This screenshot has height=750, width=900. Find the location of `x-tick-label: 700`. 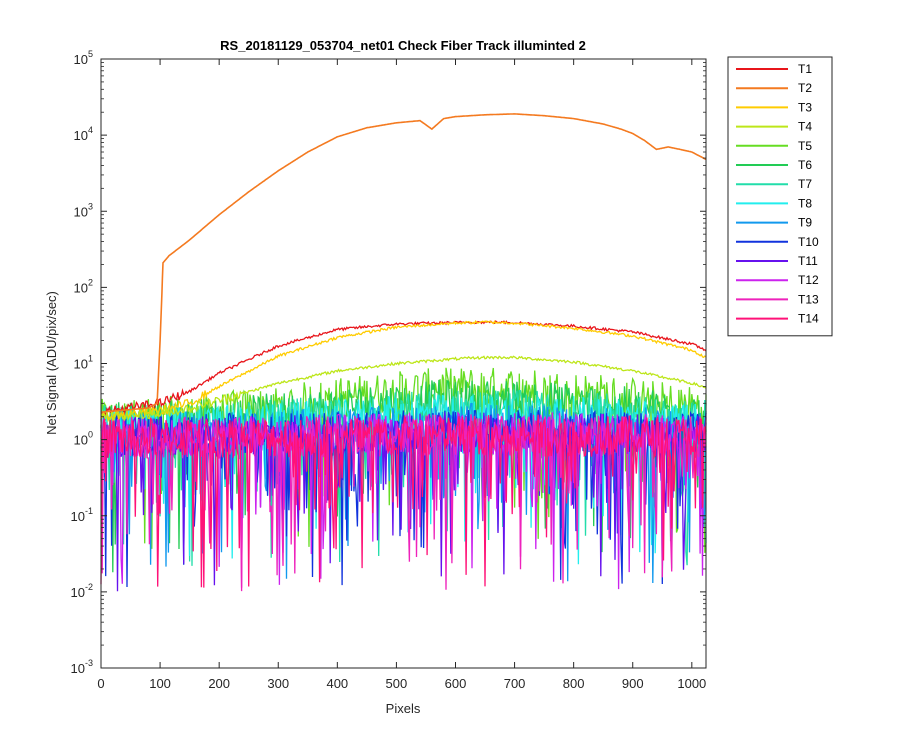

x-tick-label: 700 is located at coordinates (515, 683).